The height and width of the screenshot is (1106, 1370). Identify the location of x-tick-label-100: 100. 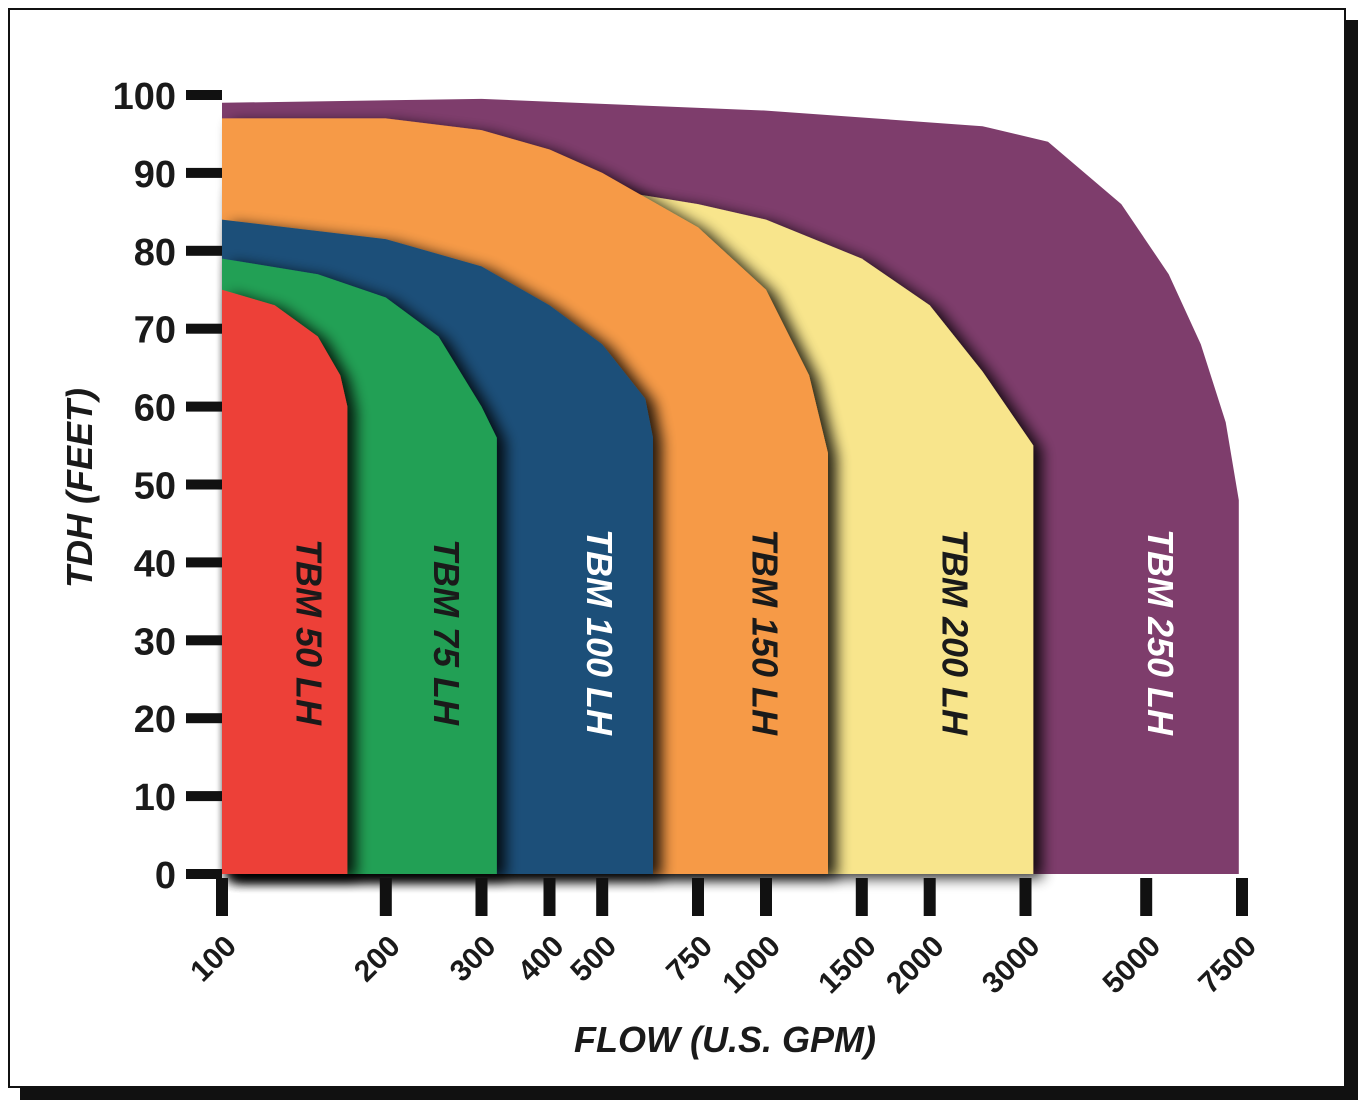
(213, 959).